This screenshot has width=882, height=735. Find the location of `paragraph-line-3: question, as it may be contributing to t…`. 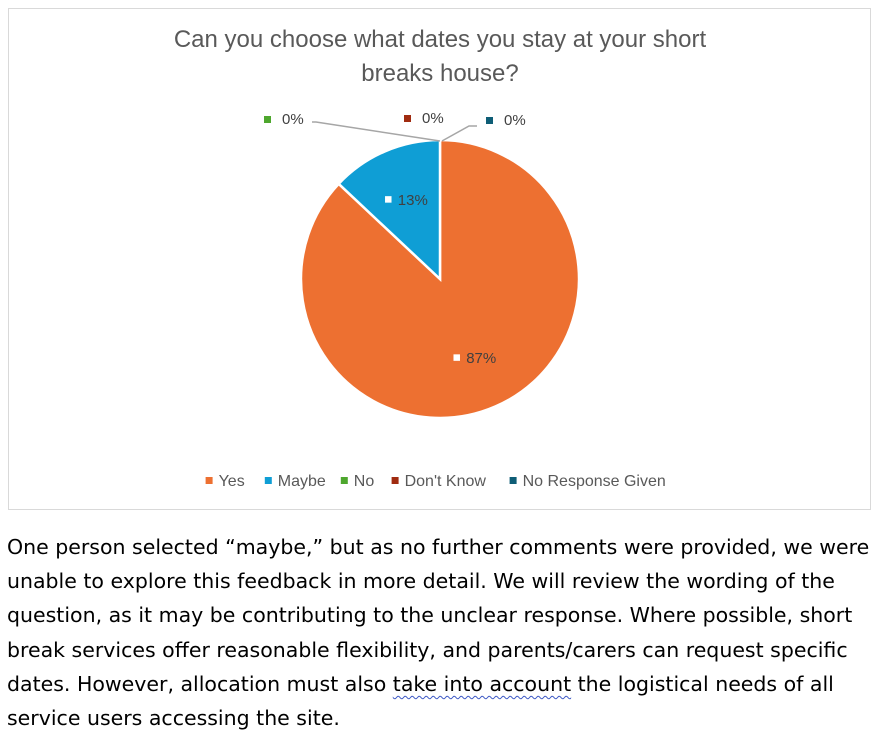

paragraph-line-3: question, as it may be contributing to t… is located at coordinates (430, 615).